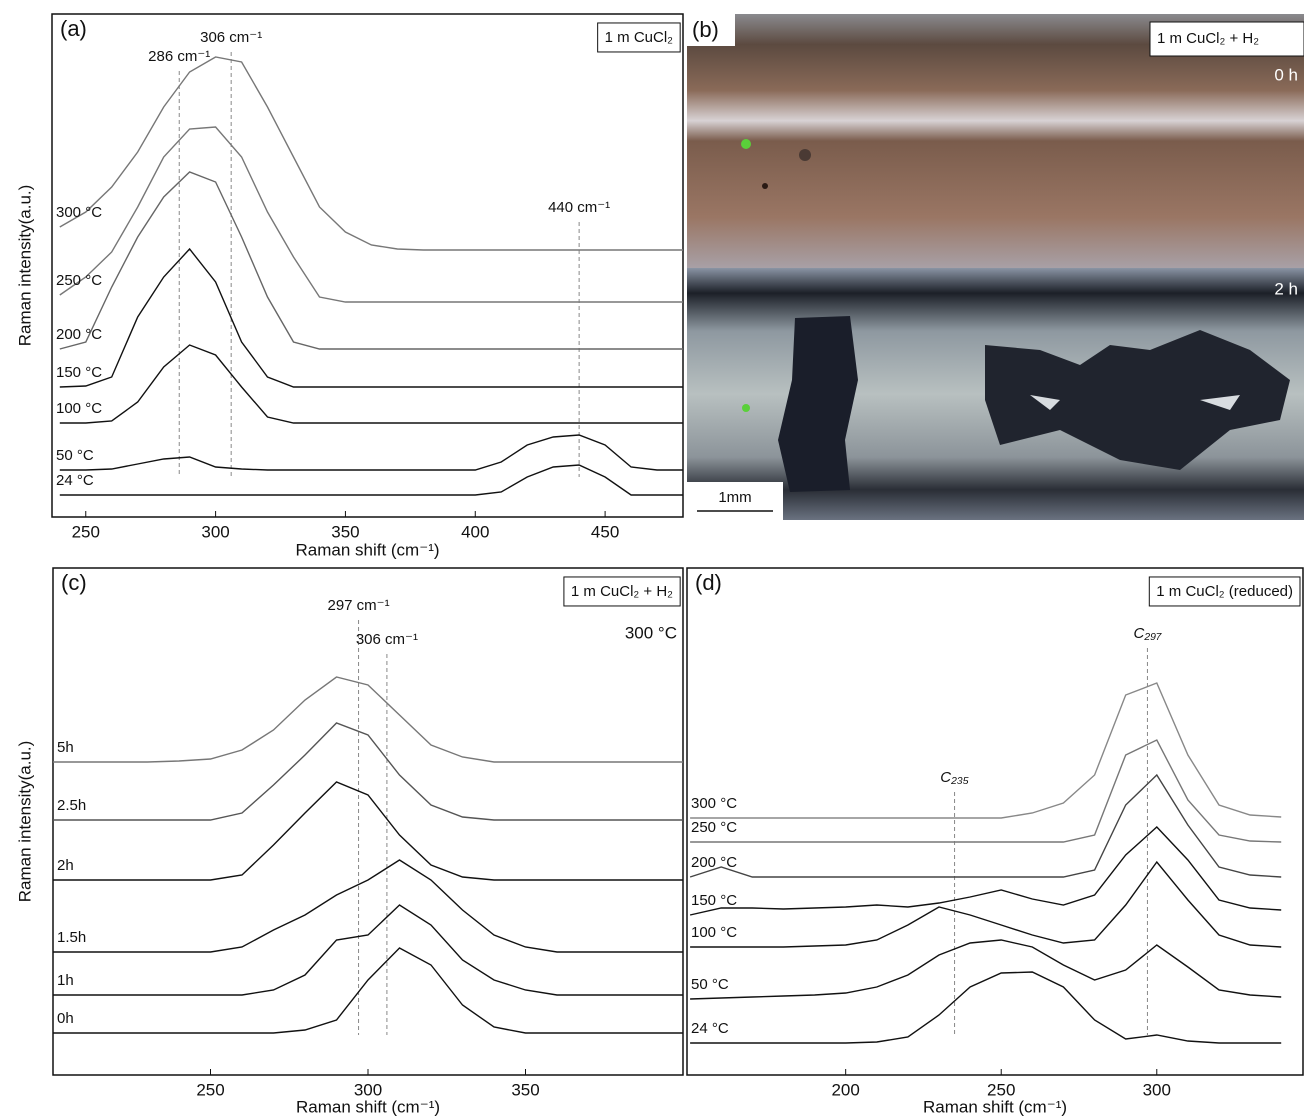 The height and width of the screenshot is (1119, 1304). I want to click on series-label: 2.5h, so click(71, 805).